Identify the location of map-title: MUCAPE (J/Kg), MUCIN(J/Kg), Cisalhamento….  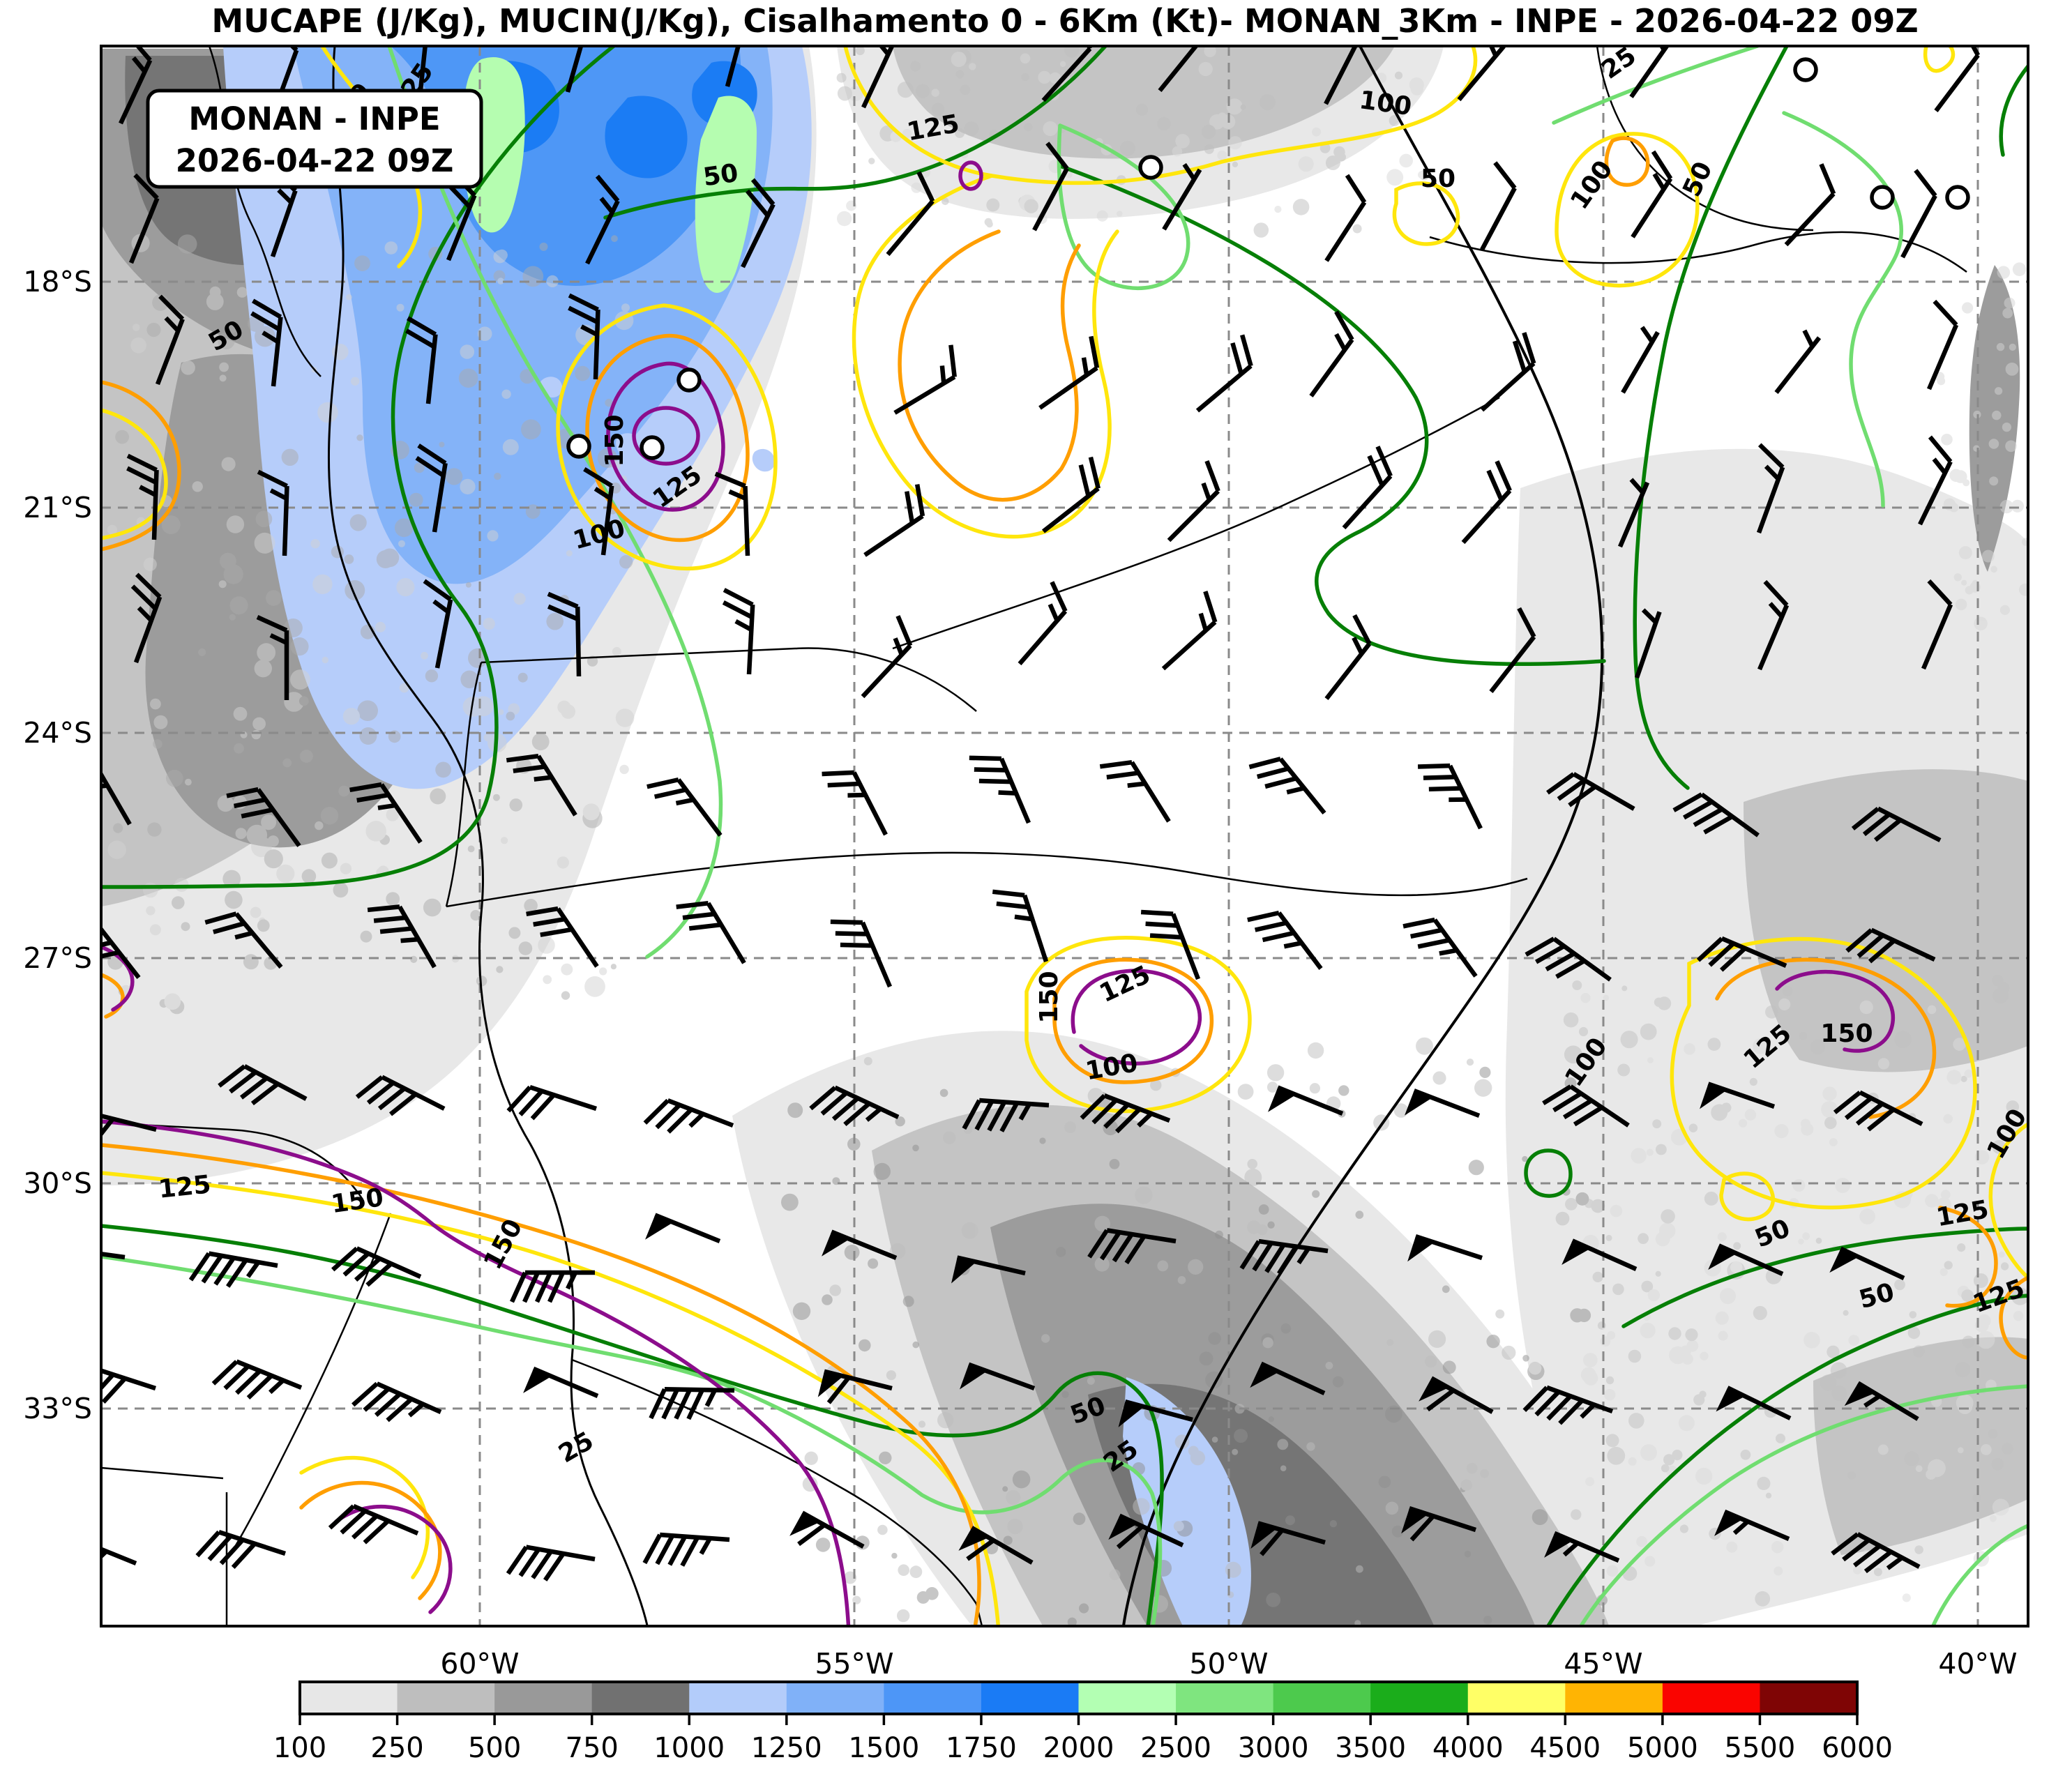
(1065, 21).